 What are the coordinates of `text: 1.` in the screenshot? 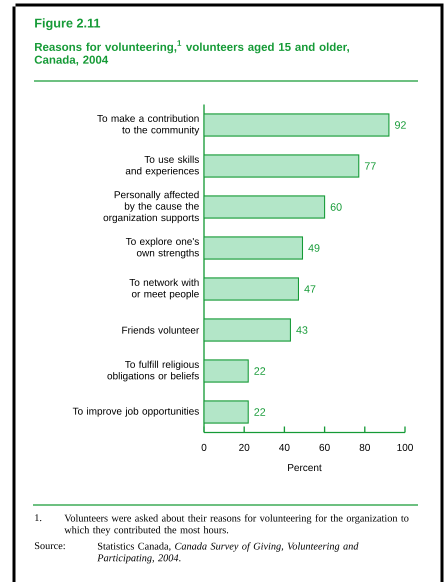 It's located at (38, 518).